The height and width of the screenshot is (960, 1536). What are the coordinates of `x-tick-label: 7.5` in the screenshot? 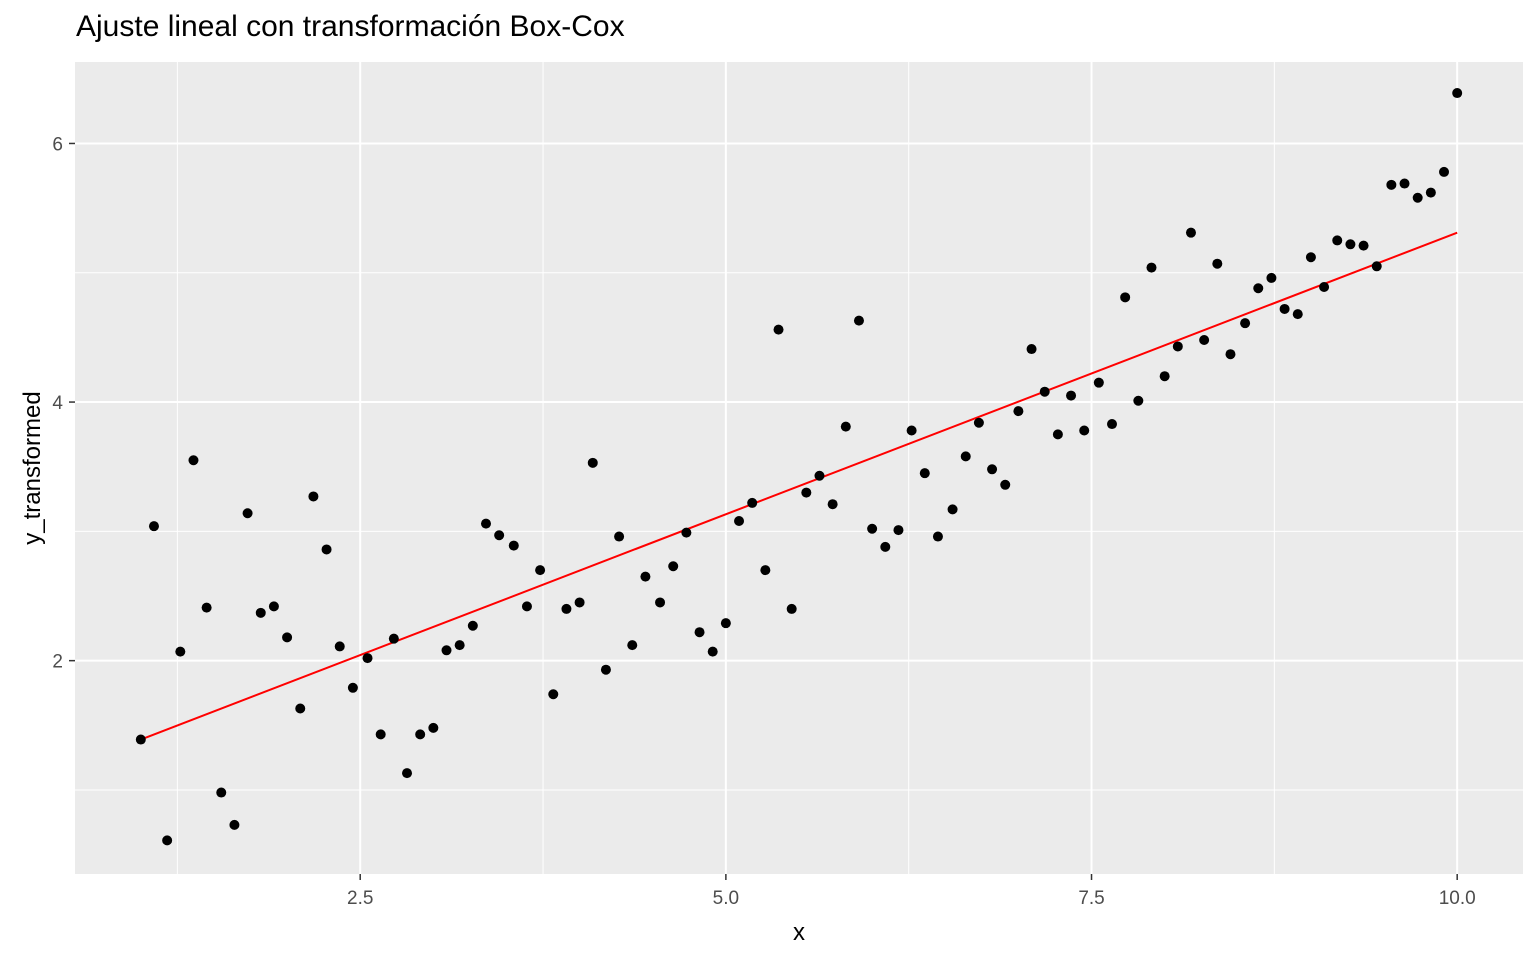 It's located at (1091, 898).